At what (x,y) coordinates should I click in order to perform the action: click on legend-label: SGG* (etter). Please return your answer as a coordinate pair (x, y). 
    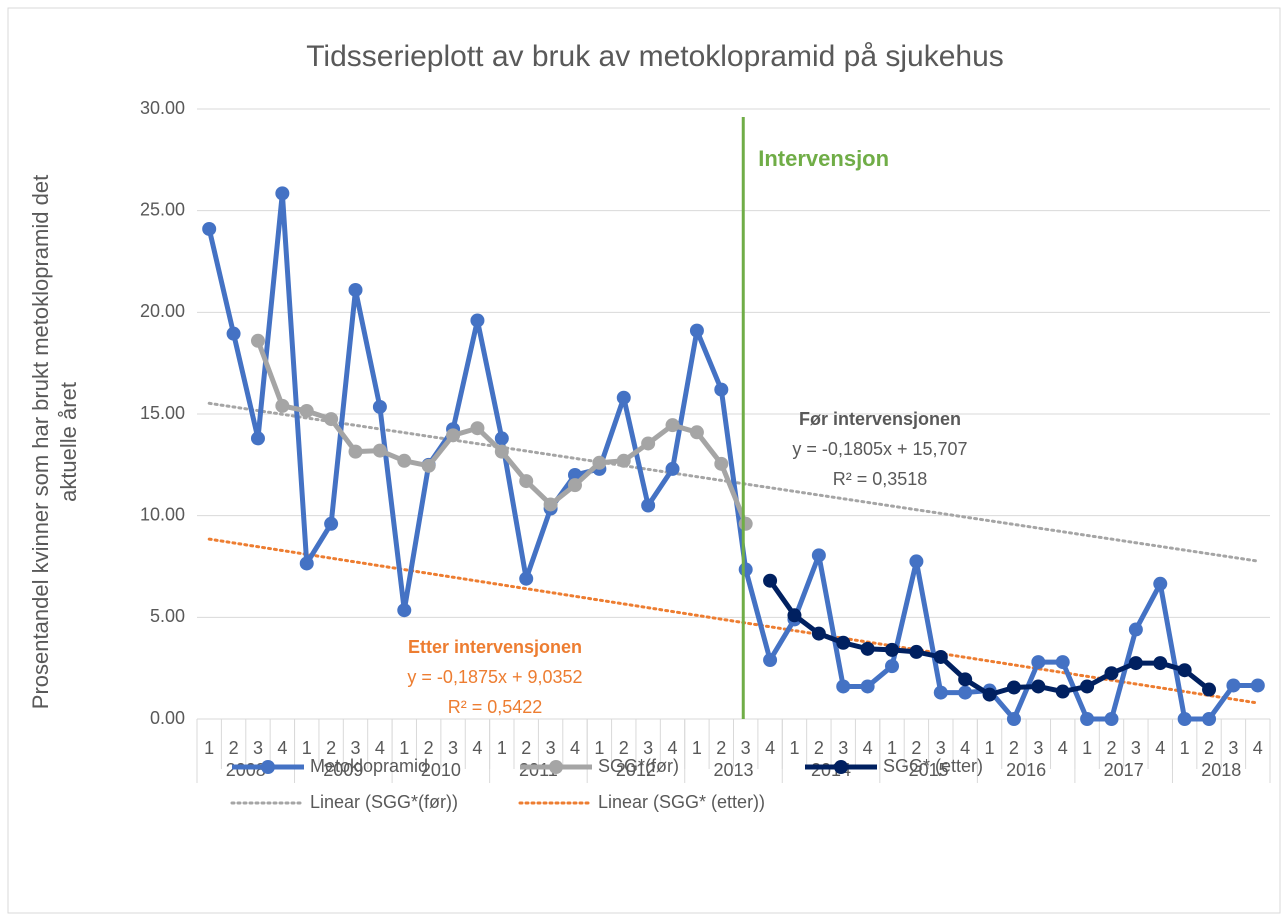
    Looking at the image, I should click on (933, 766).